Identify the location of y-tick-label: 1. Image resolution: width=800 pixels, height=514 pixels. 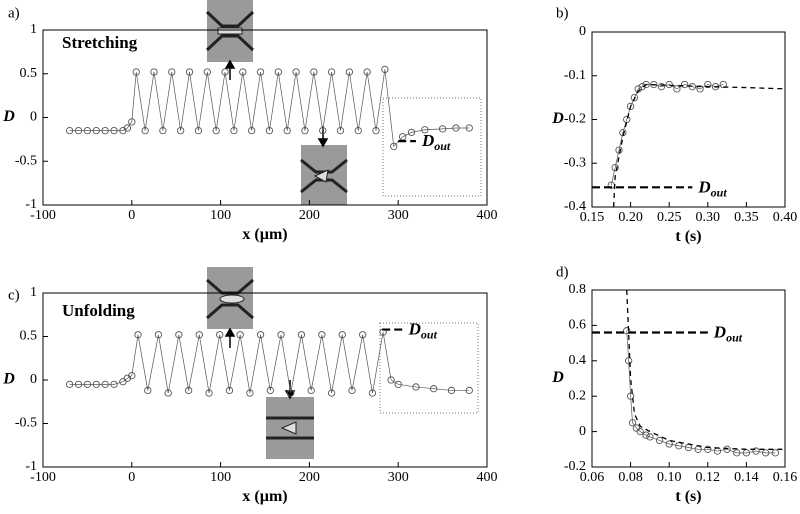
(33, 292).